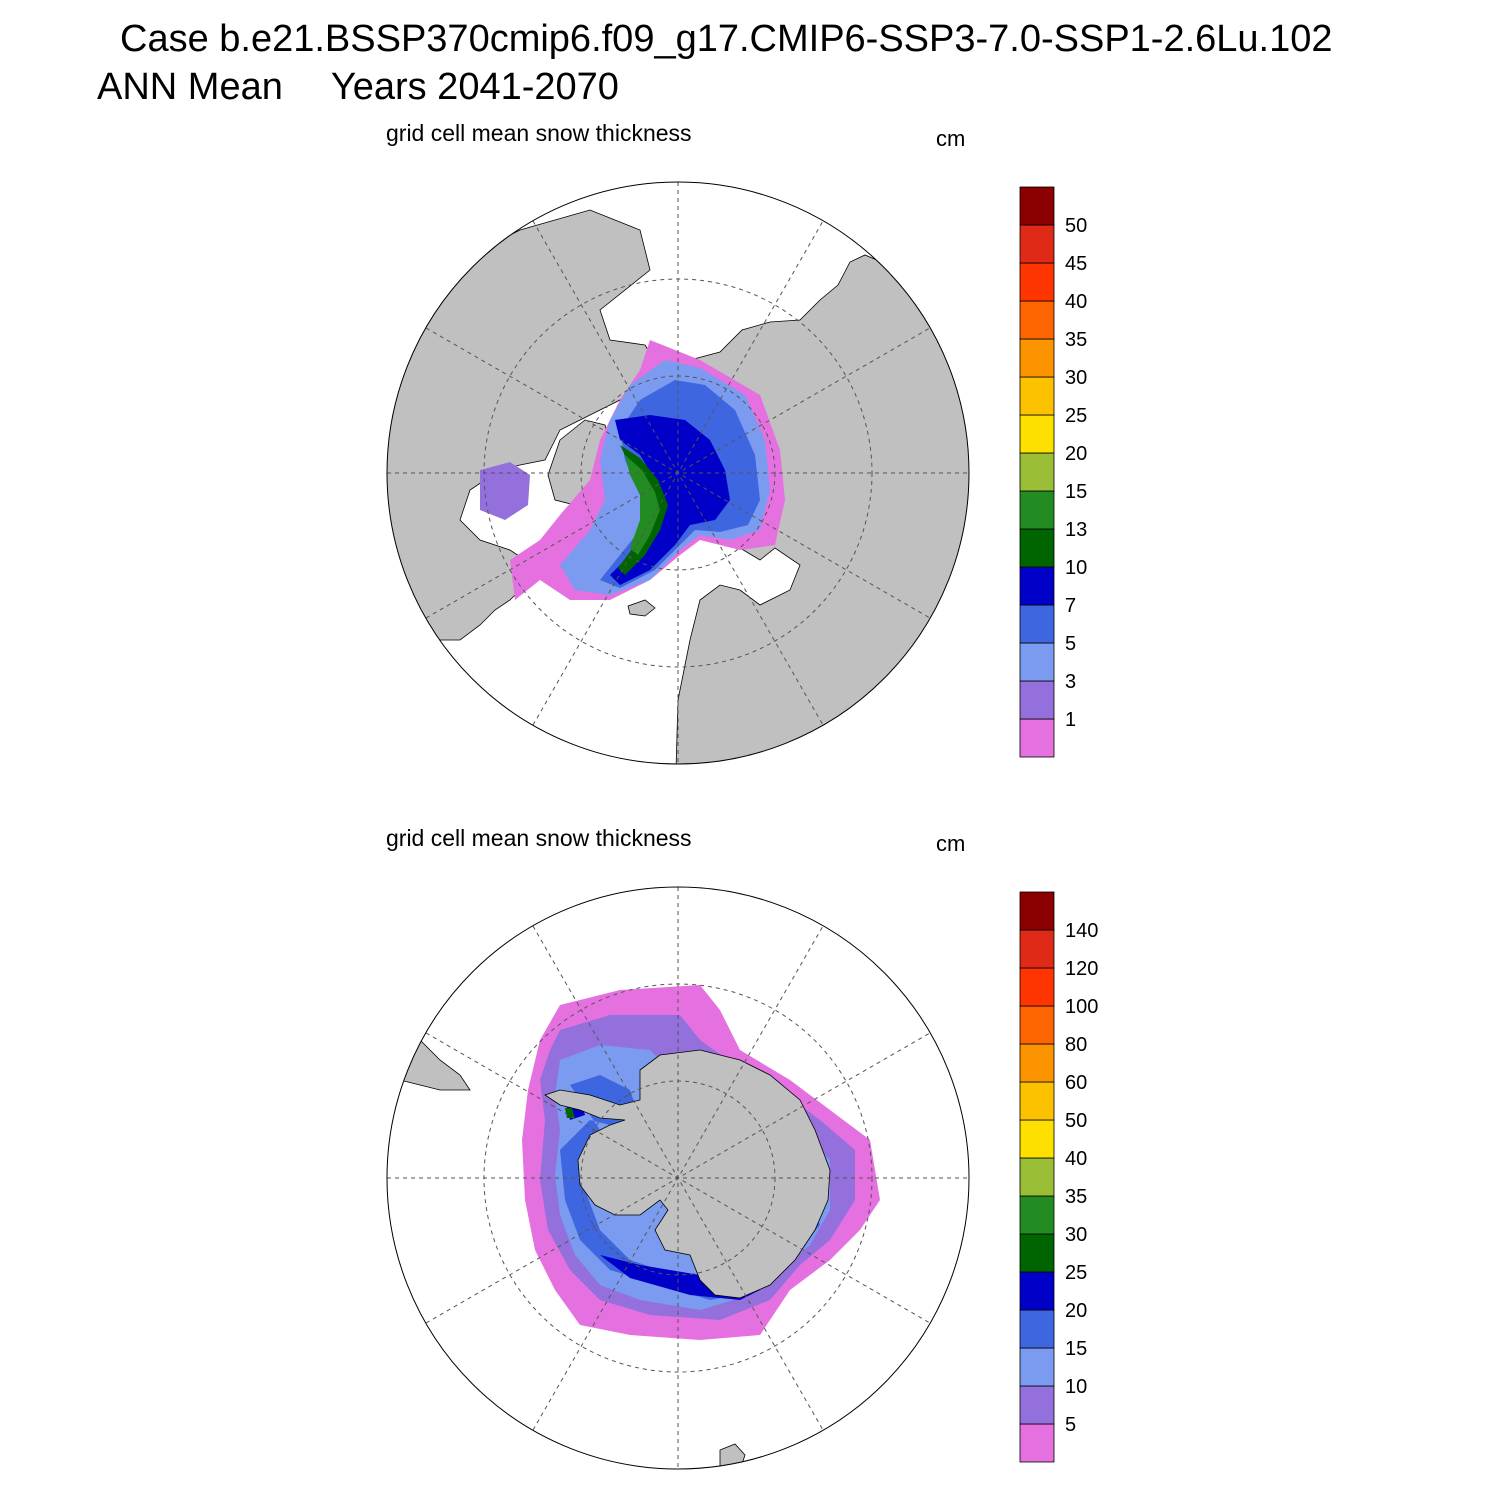 Image resolution: width=1500 pixels, height=1500 pixels. What do you see at coordinates (1070, 682) in the screenshot?
I see `nh-colorbar-label-1: 3` at bounding box center [1070, 682].